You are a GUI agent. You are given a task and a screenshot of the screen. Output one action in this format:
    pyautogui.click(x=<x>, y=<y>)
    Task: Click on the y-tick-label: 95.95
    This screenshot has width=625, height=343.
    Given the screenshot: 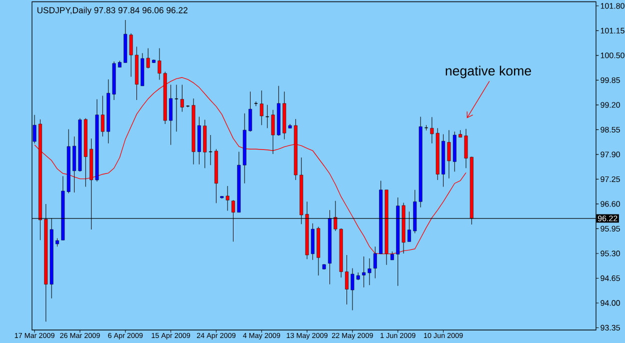 What is the action you would take?
    pyautogui.click(x=610, y=229)
    